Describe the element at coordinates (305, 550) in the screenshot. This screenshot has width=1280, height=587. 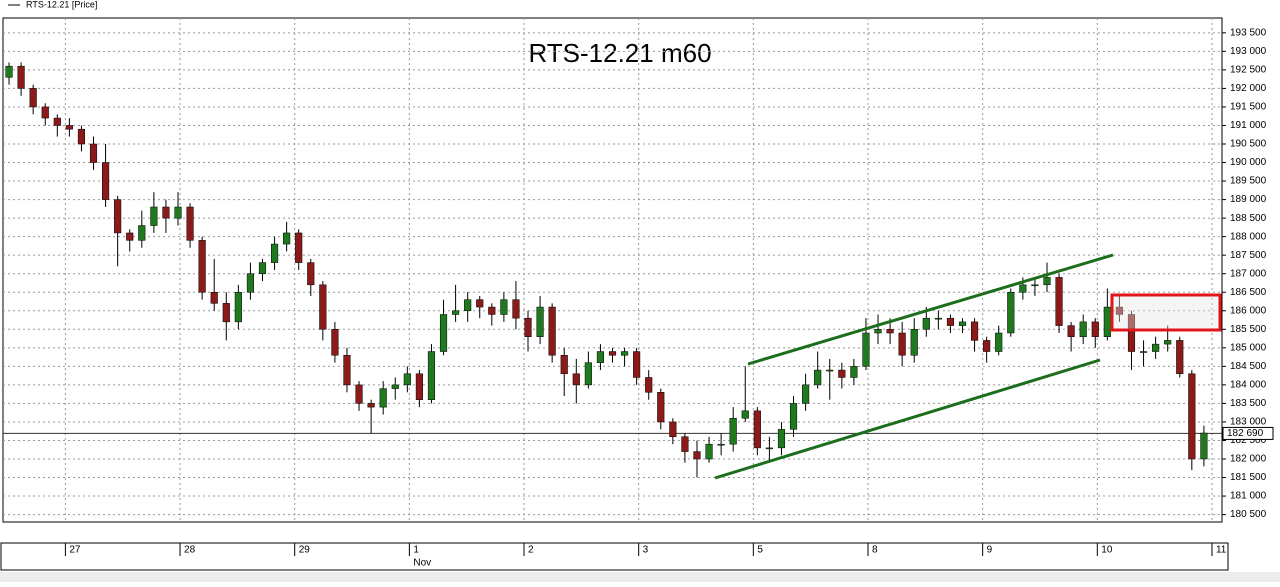
I see `x-tick-label: 29` at that location.